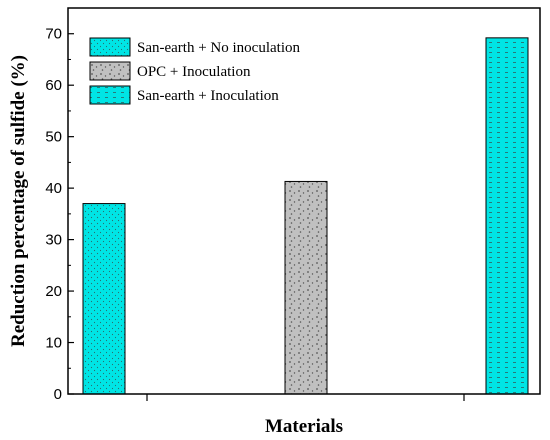  I want to click on y-tick-label: 60, so click(53, 85).